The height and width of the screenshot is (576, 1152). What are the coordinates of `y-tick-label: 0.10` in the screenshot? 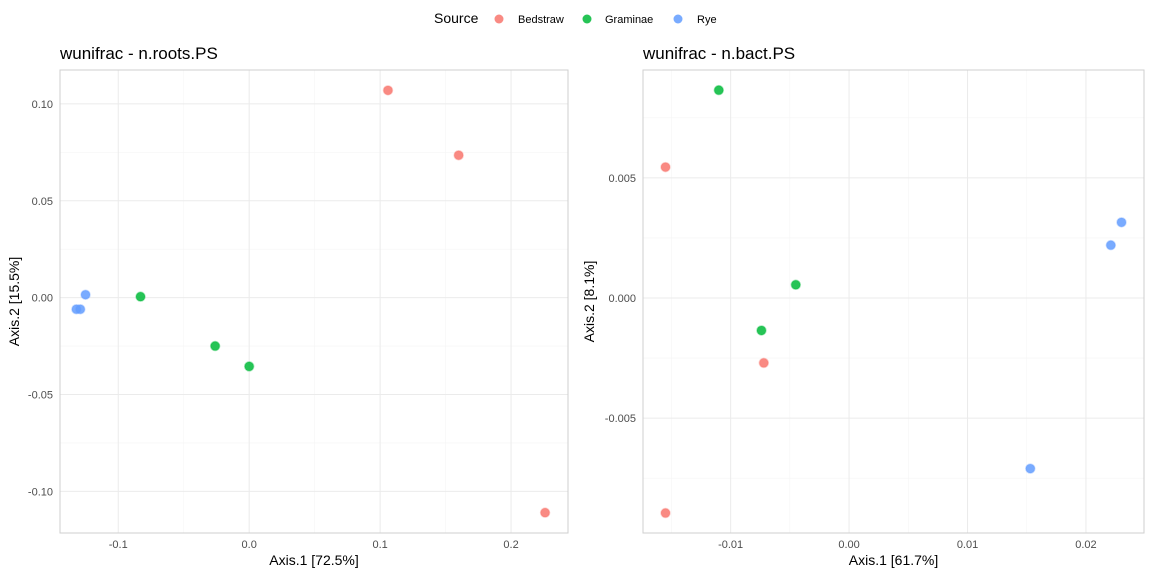 It's located at (42, 105).